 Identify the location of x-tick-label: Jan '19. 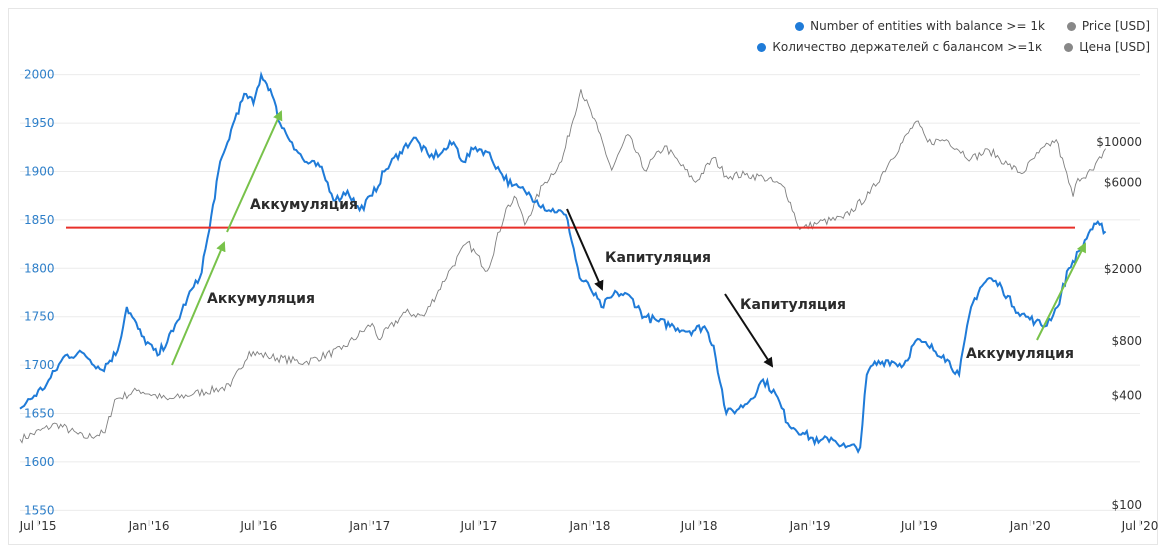
(810, 526).